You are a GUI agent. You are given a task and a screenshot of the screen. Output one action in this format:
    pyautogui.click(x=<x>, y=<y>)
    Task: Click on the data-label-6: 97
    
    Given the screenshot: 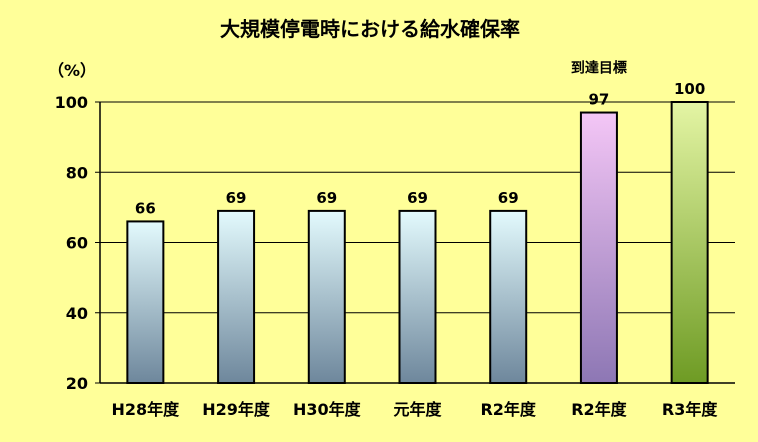 What is the action you would take?
    pyautogui.click(x=598, y=100)
    